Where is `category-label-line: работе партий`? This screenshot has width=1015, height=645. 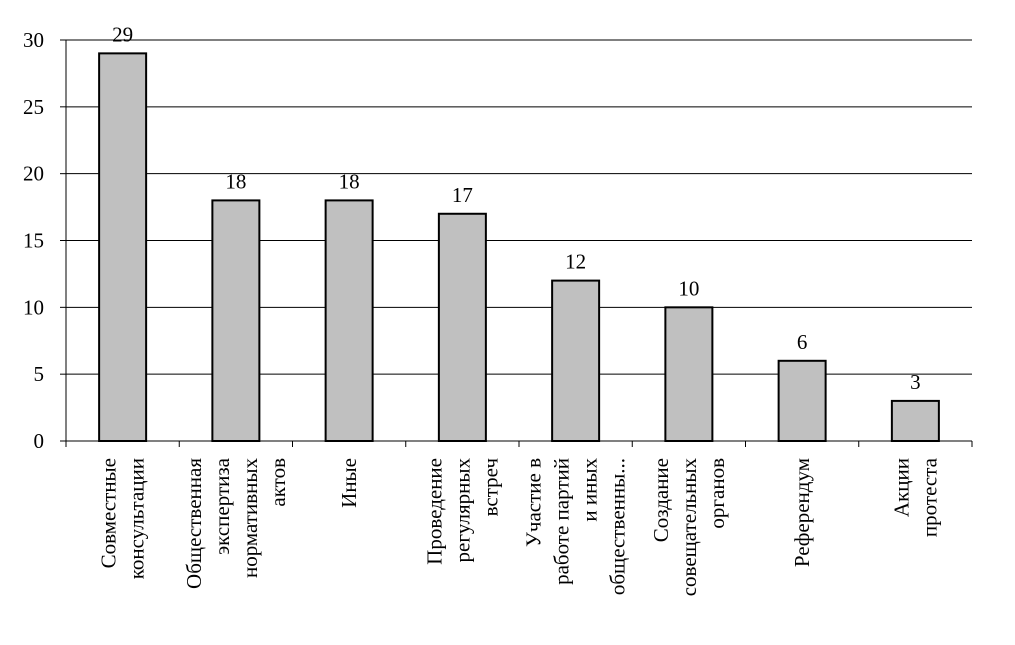 category-label-line: работе партий is located at coordinates (562, 521).